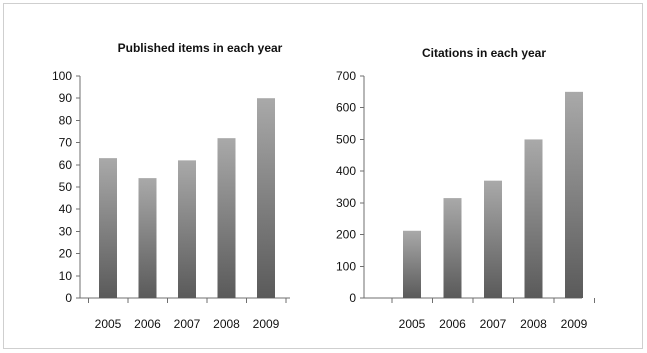 This screenshot has width=647, height=353. I want to click on y-tick-label: 200, so click(346, 235).